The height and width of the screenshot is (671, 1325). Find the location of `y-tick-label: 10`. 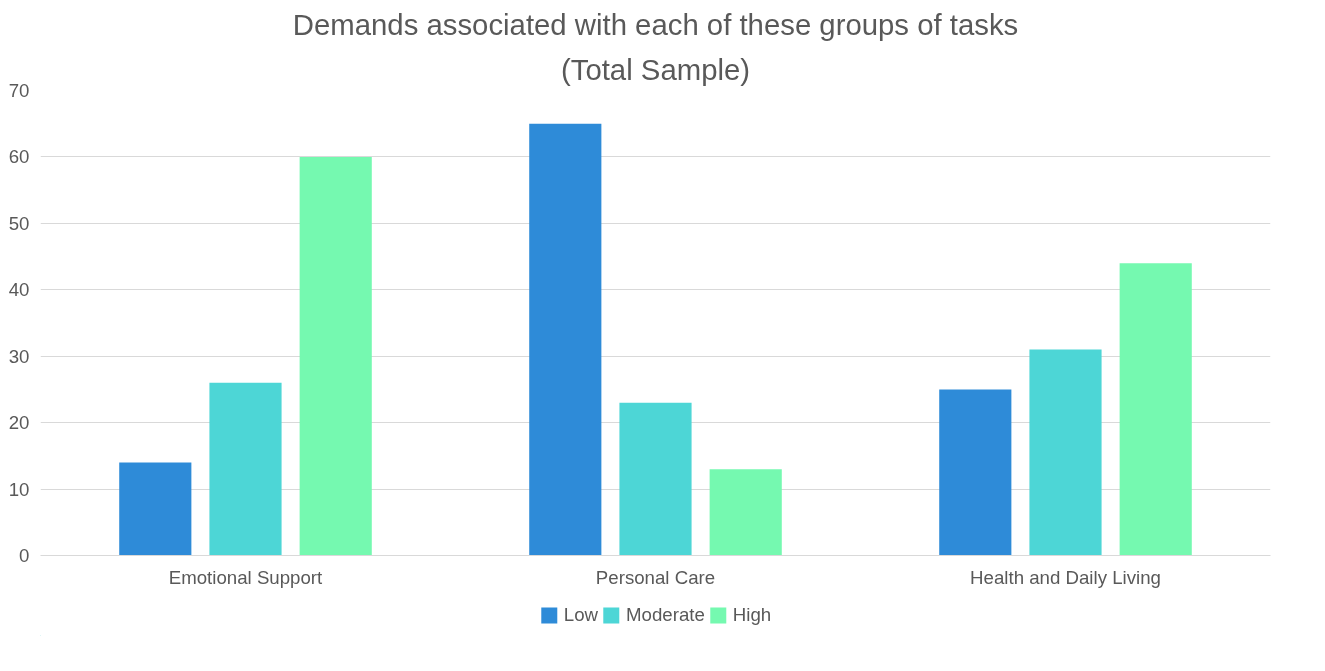

y-tick-label: 10 is located at coordinates (19, 489).